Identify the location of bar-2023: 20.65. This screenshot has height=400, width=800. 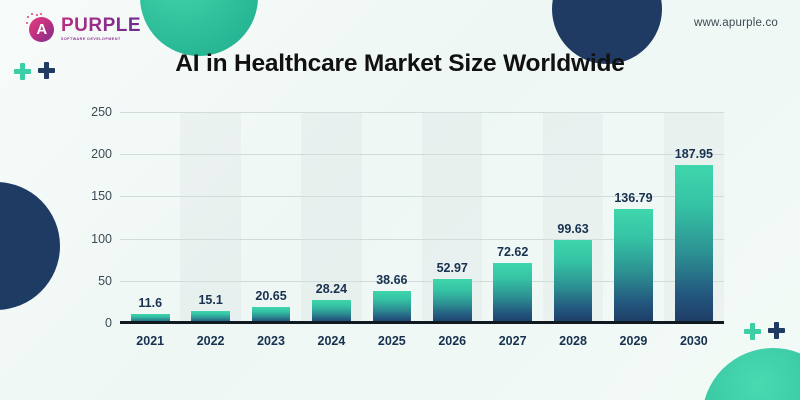
(271, 306).